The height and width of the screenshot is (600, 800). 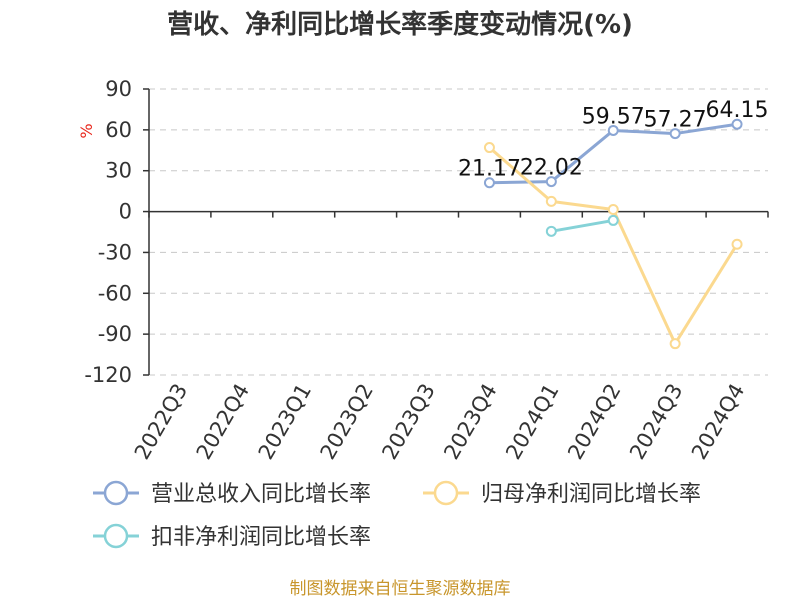 I want to click on data-label: 22.02, so click(x=551, y=168).